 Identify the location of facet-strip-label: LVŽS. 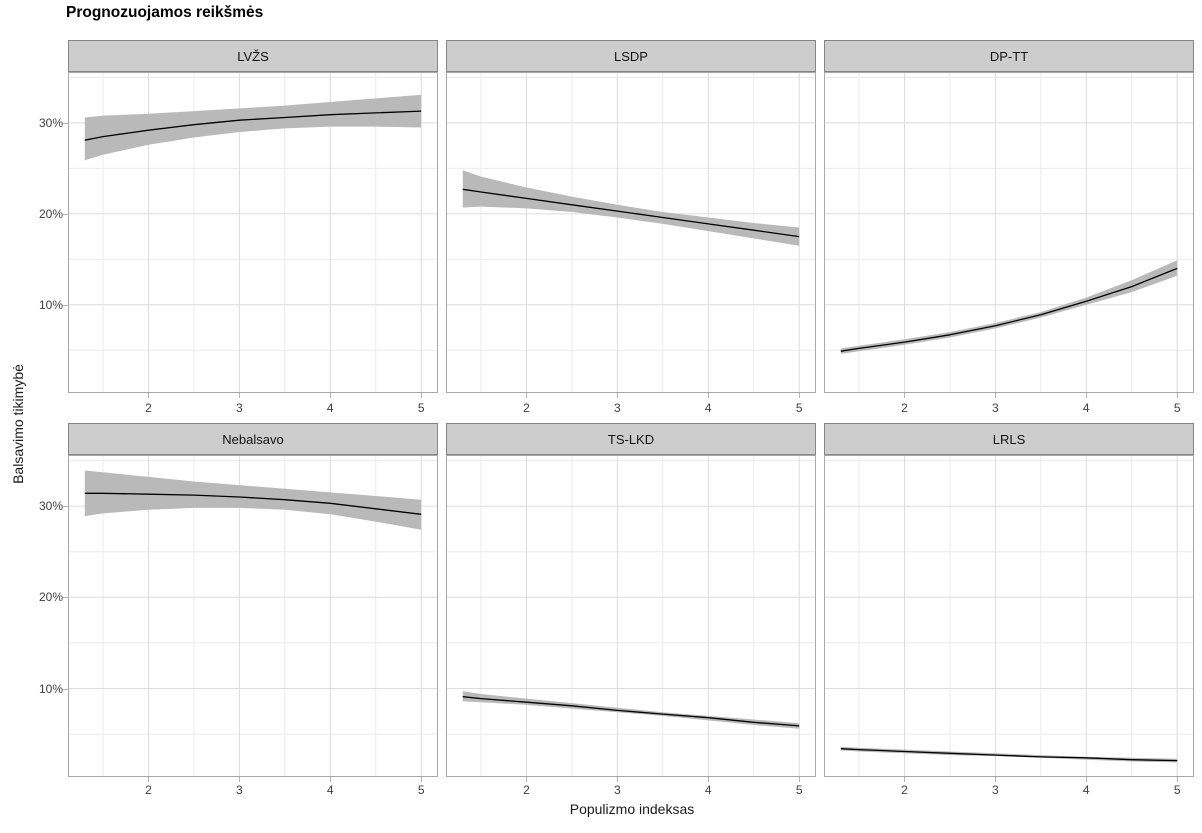
(253, 56).